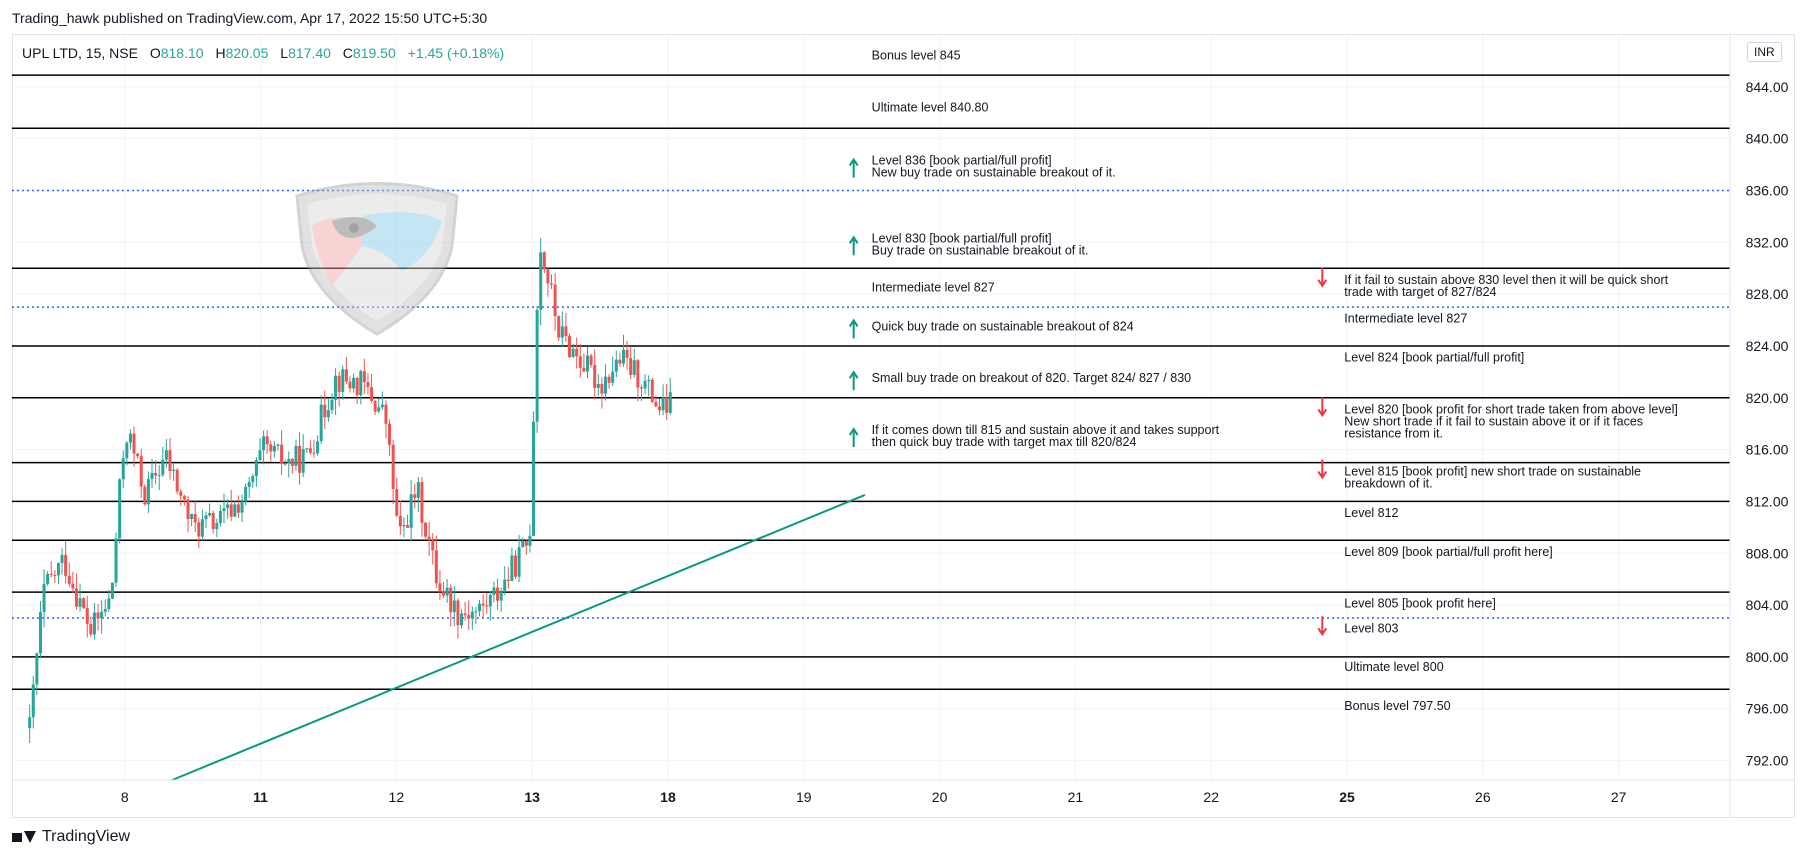 The height and width of the screenshot is (860, 1813). I want to click on y-tick-label: 816.00, so click(1767, 450).